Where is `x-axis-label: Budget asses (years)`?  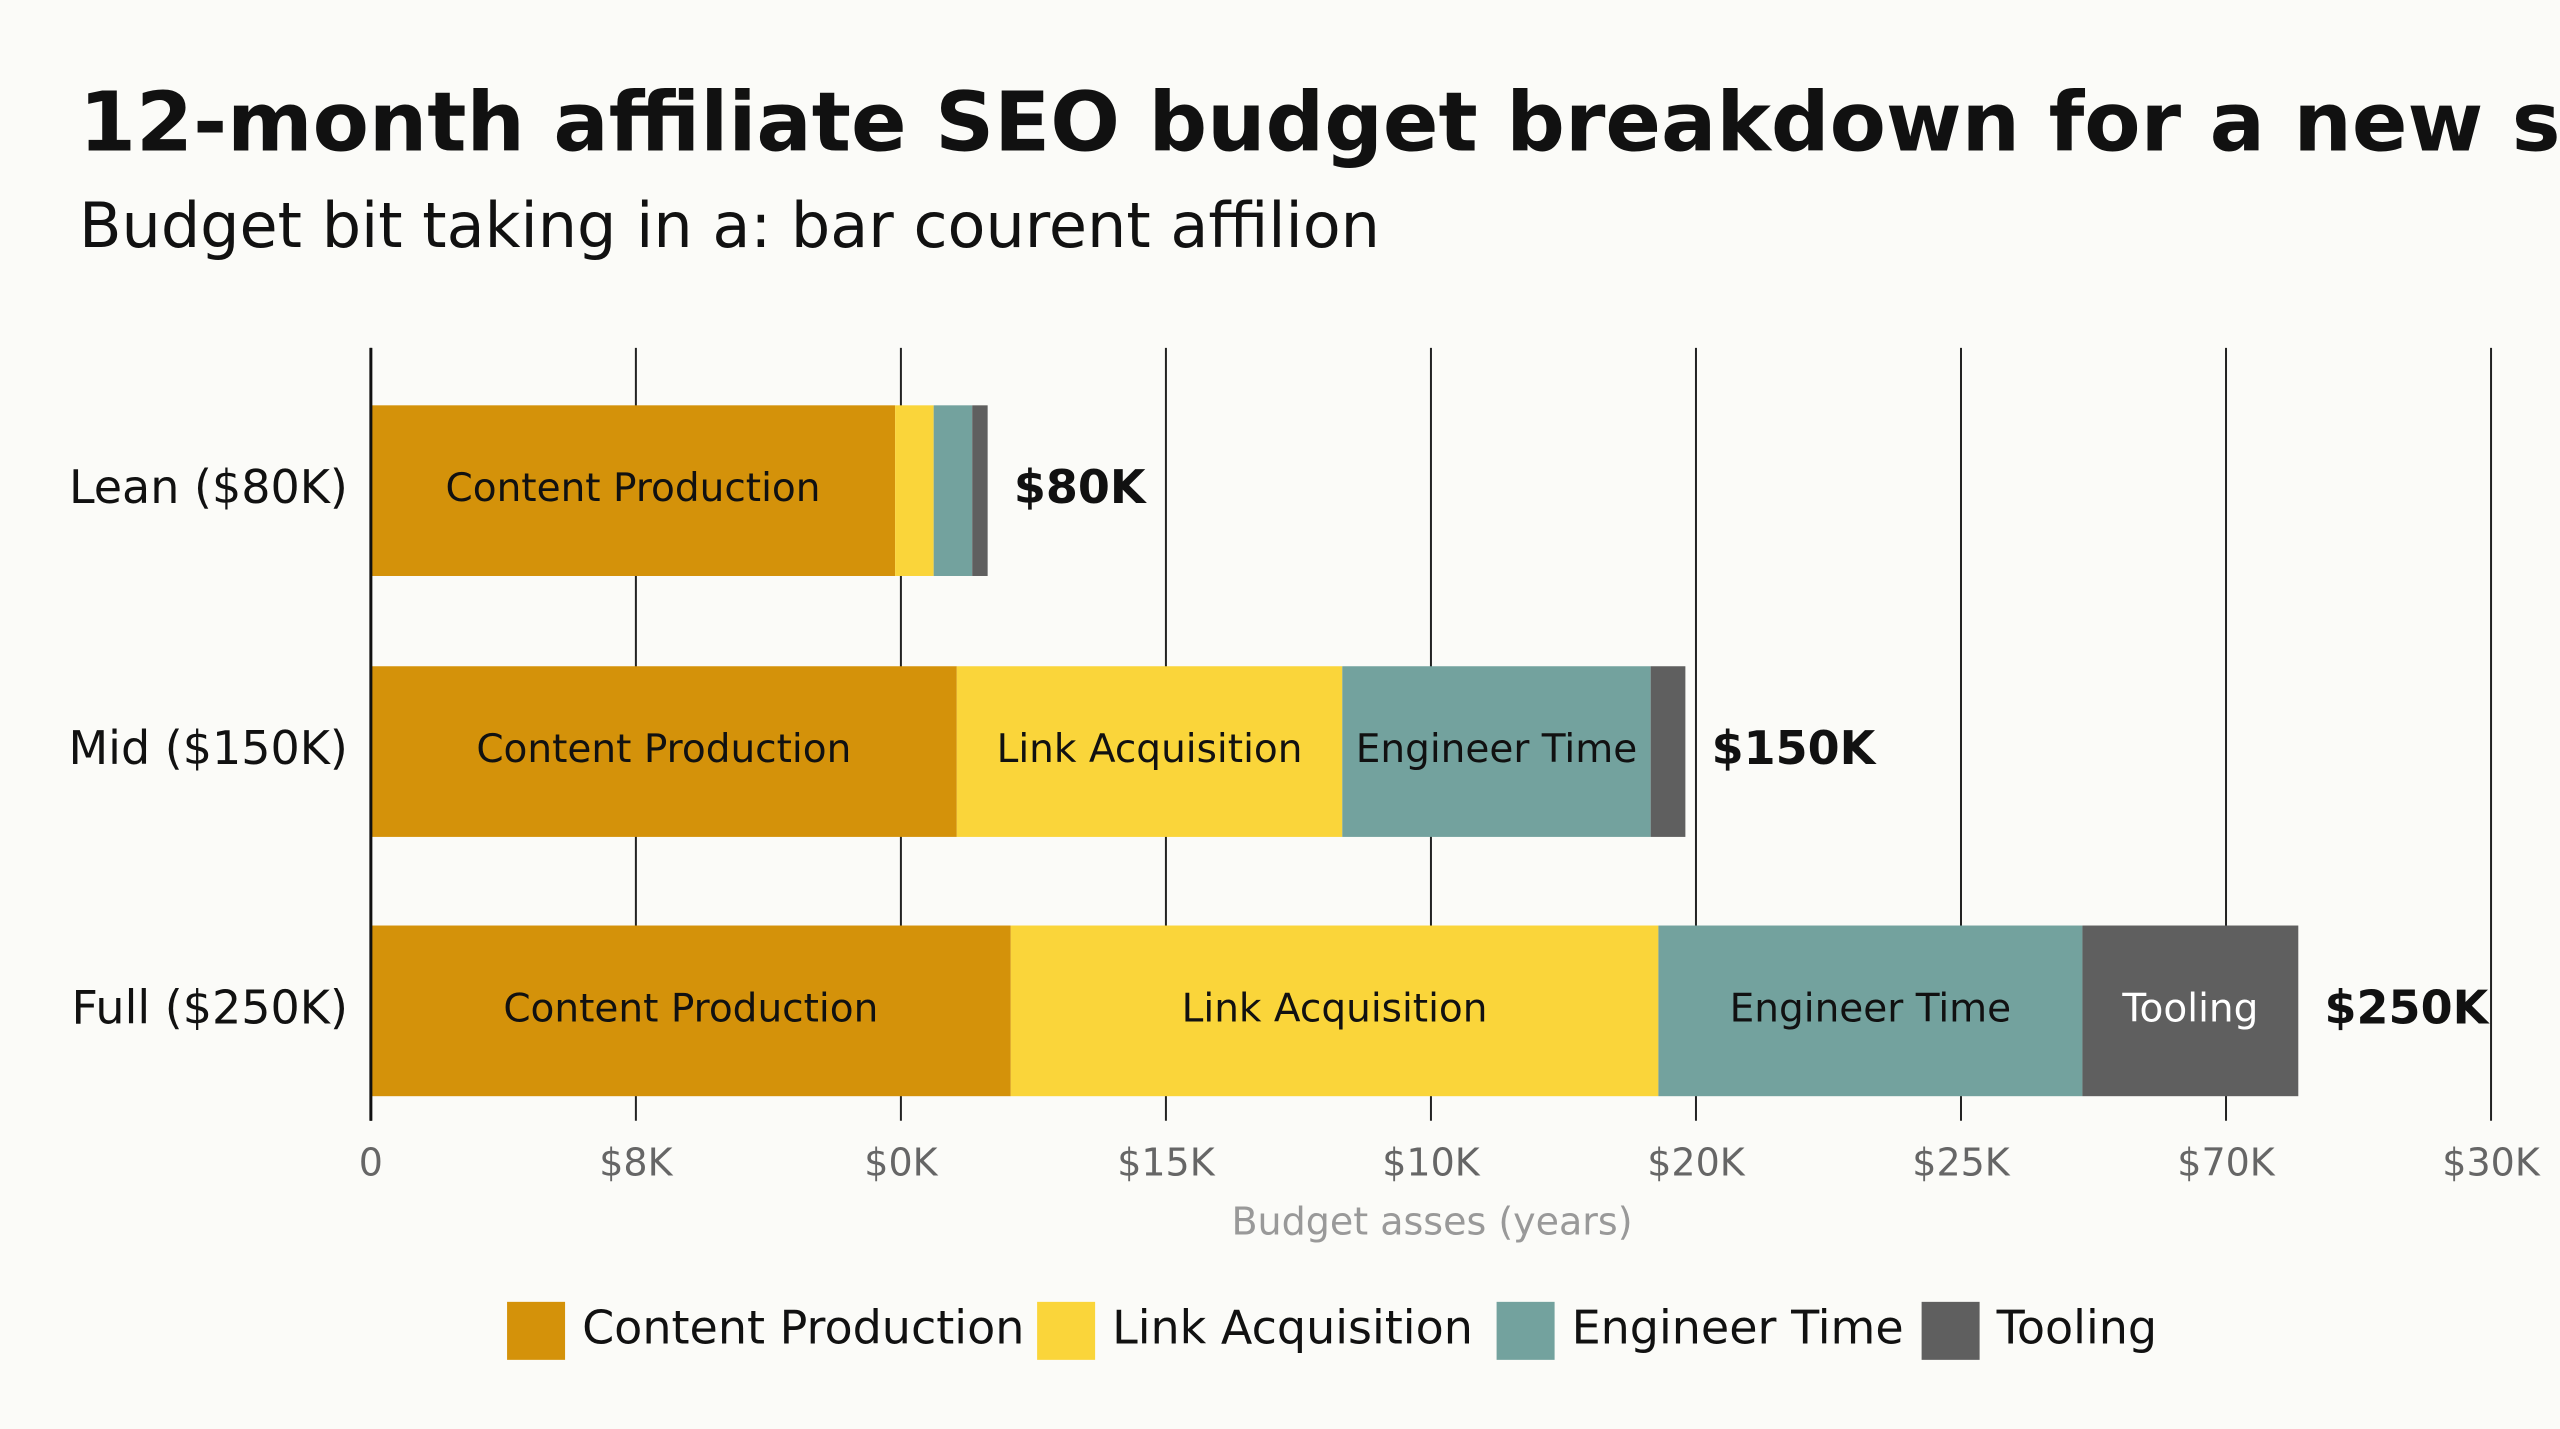 x-axis-label: Budget asses (years) is located at coordinates (1431, 1222).